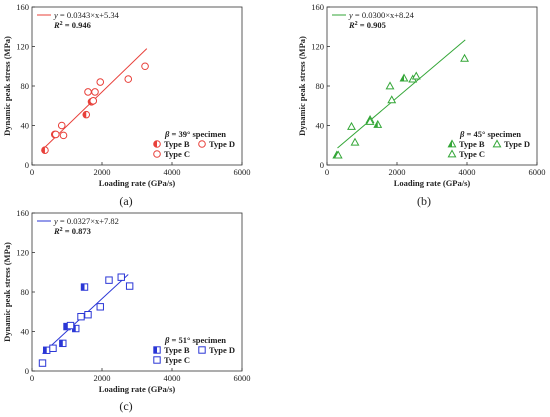 The width and height of the screenshot is (550, 417). Describe the element at coordinates (86, 221) in the screenshot. I see `fit-equation: y = 0.0327×x+7.82` at that location.